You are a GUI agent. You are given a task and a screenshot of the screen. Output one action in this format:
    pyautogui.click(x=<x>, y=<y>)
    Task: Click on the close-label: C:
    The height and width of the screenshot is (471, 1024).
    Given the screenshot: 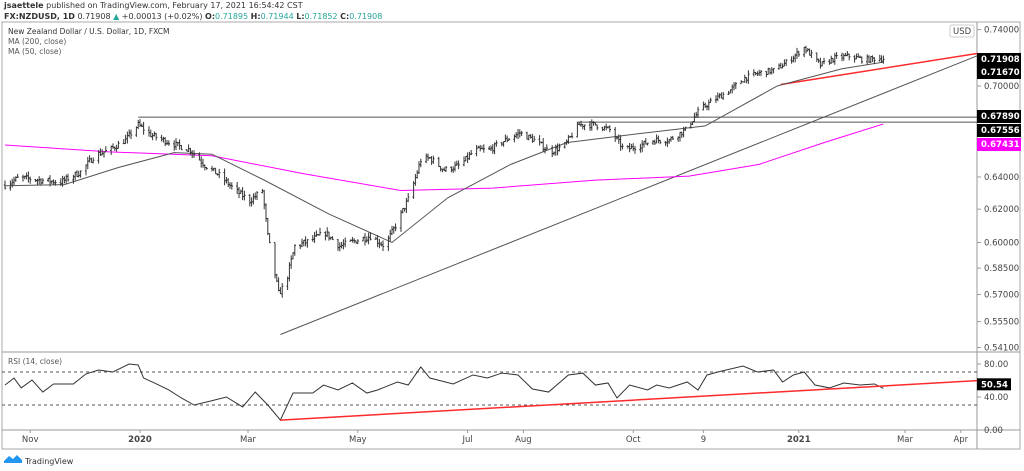 What is the action you would take?
    pyautogui.click(x=345, y=16)
    